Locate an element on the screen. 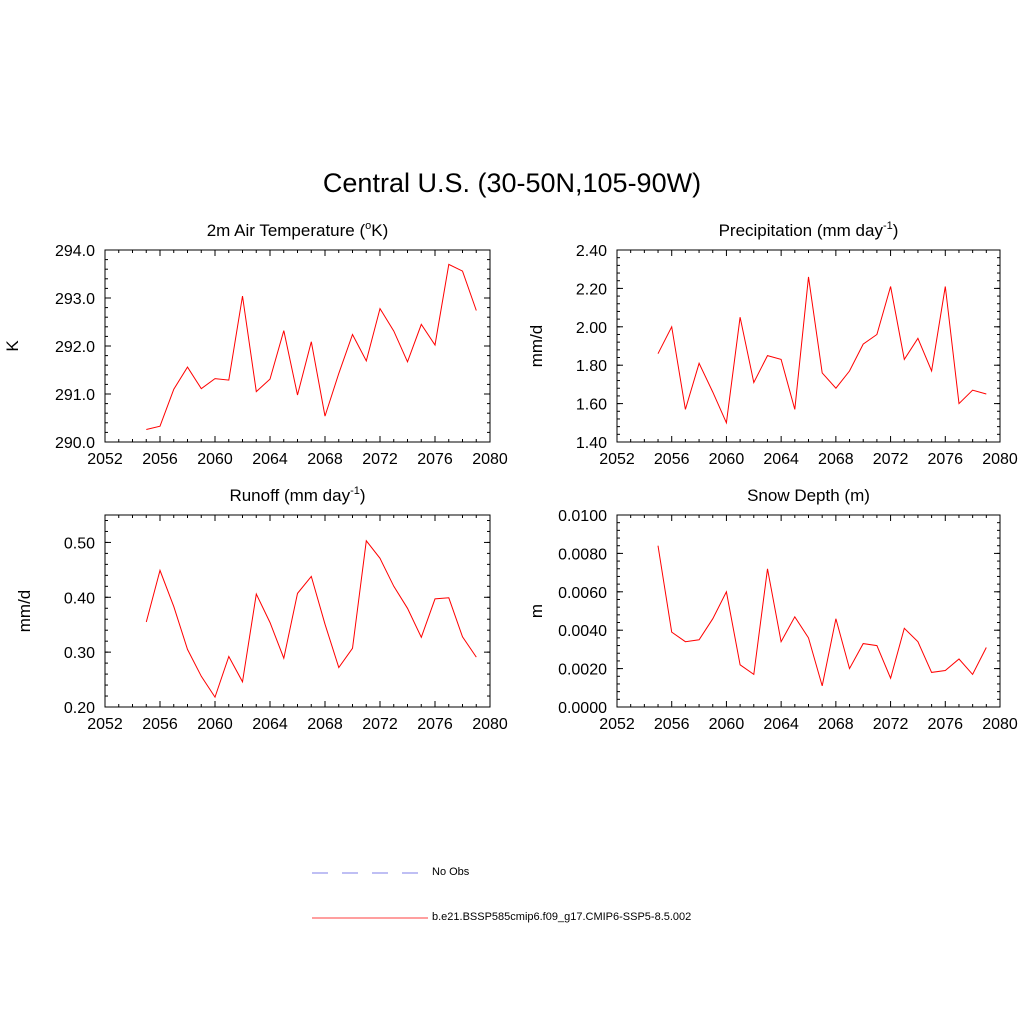 The image size is (1024, 1024). y-tick-label: 0.0040 is located at coordinates (582, 631).